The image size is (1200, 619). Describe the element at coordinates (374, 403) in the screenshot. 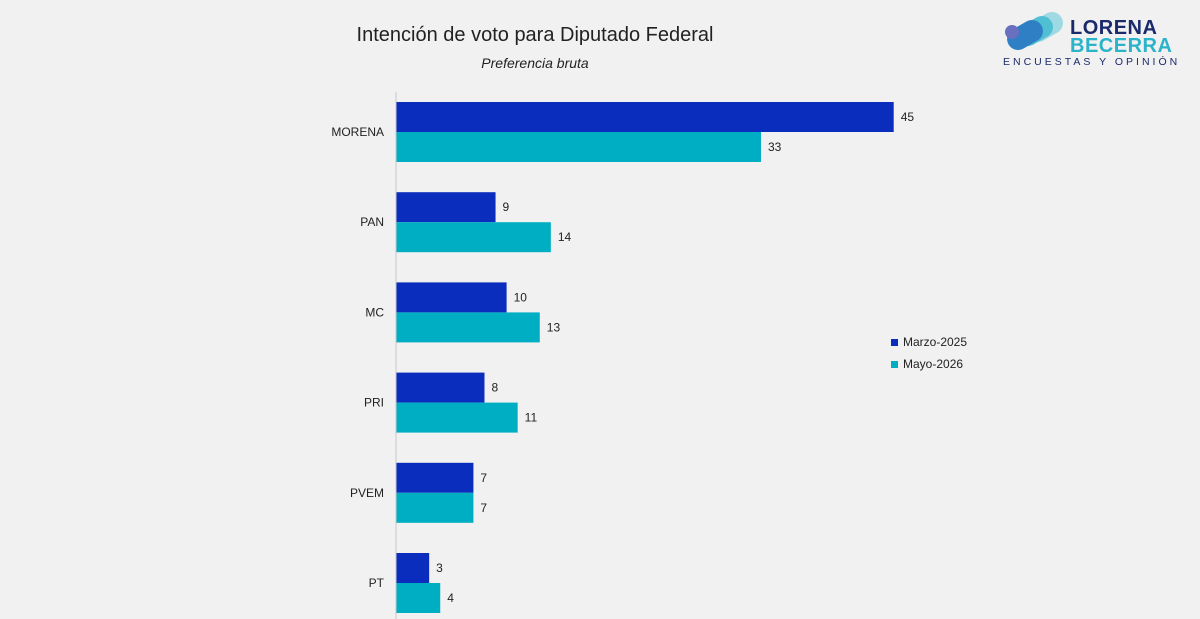

I see `category-label-pri: PRI` at that location.